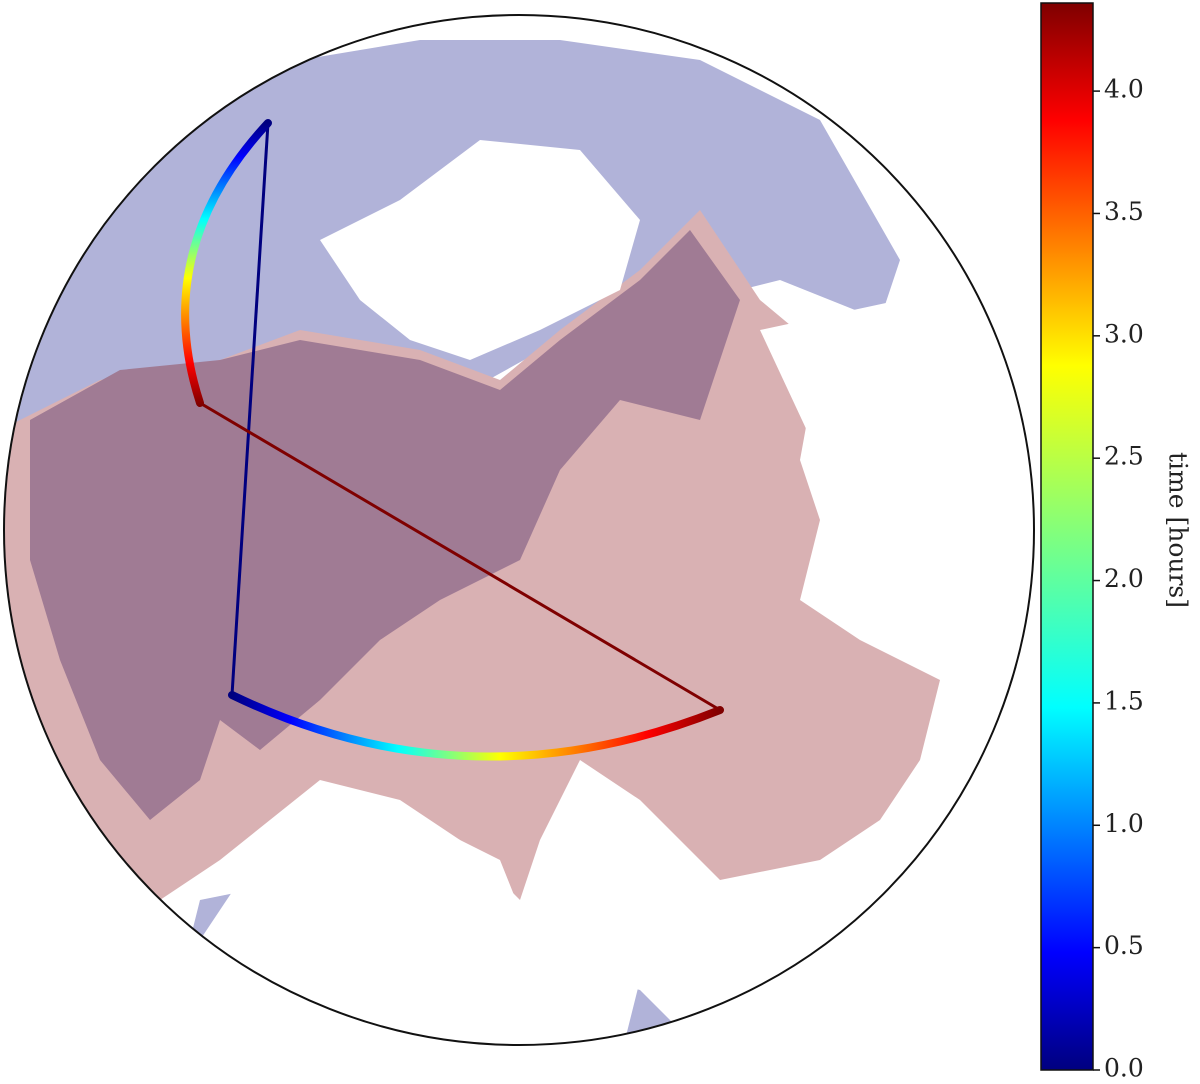 This screenshot has width=1200, height=1084. What do you see at coordinates (1124, 945) in the screenshot?
I see `colorbar-tick-label: 0.5` at bounding box center [1124, 945].